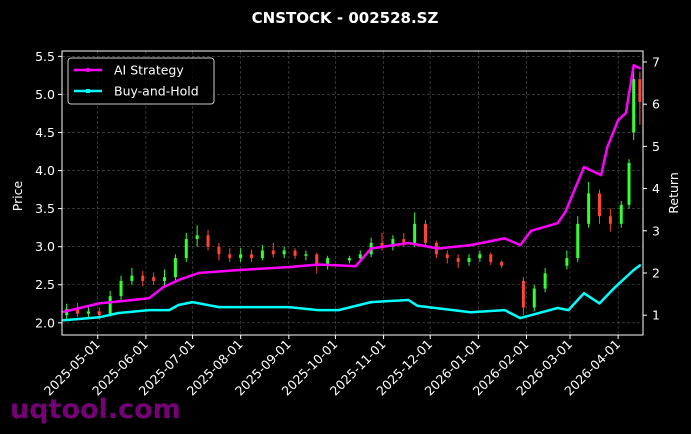 This screenshot has height=434, width=691. I want to click on legend-label-buy-and-hold: Buy-and-Hold, so click(156, 91).